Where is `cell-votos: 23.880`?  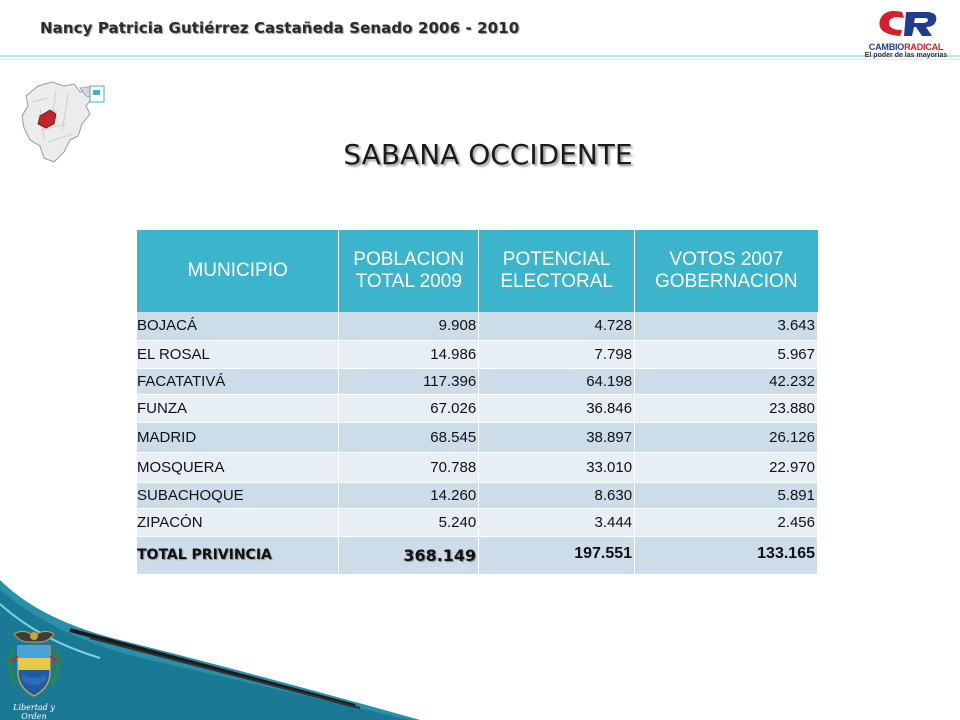 cell-votos: 23.880 is located at coordinates (726, 408).